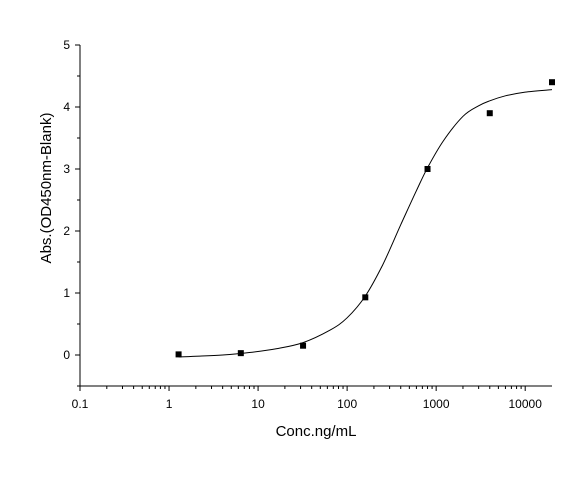 Image resolution: width=581 pixels, height=481 pixels. What do you see at coordinates (80, 404) in the screenshot?
I see `x-tick-label: 0.1` at bounding box center [80, 404].